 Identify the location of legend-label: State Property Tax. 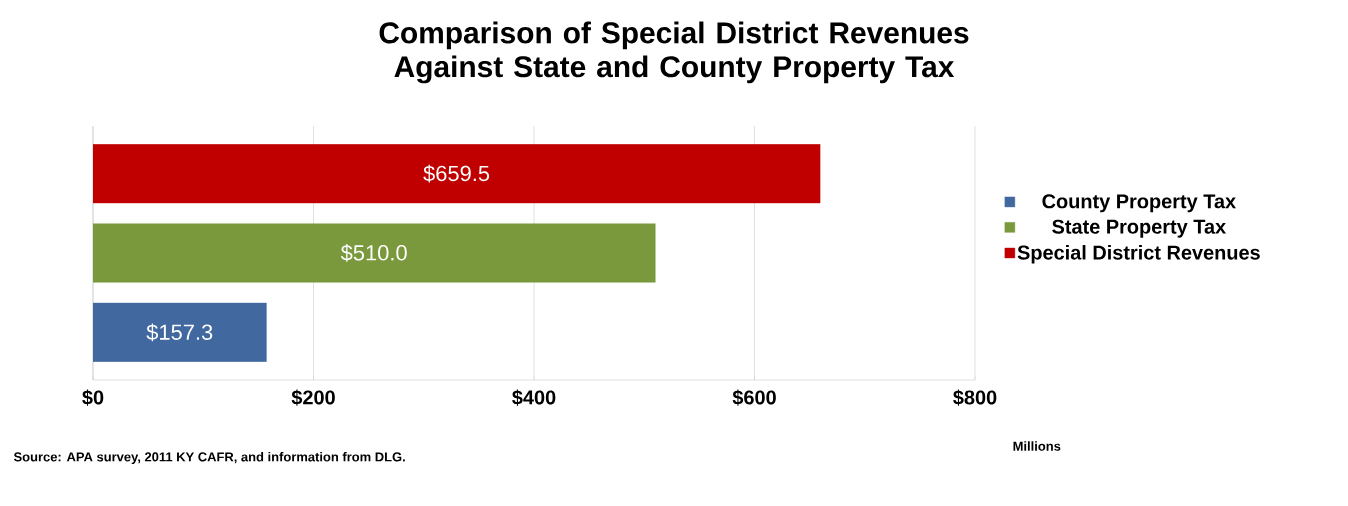
(1139, 228).